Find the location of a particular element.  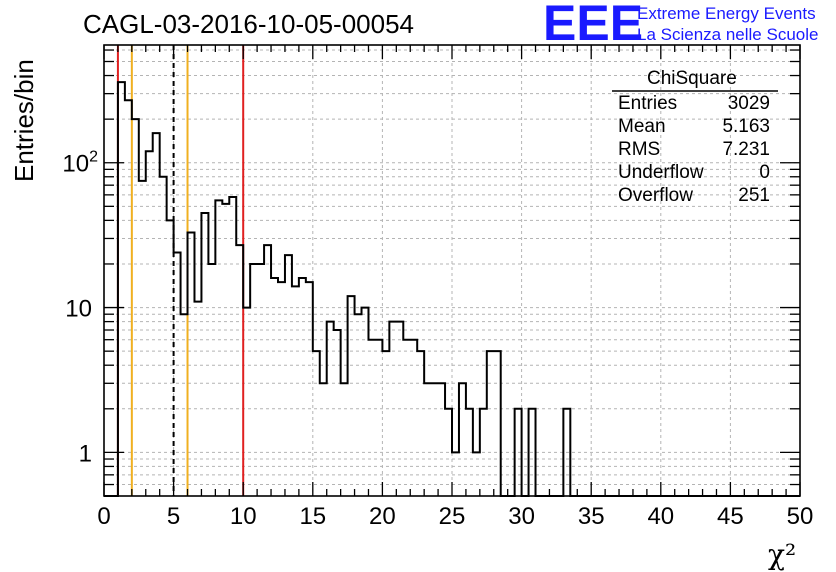

x-tick-label: 35 is located at coordinates (591, 516).